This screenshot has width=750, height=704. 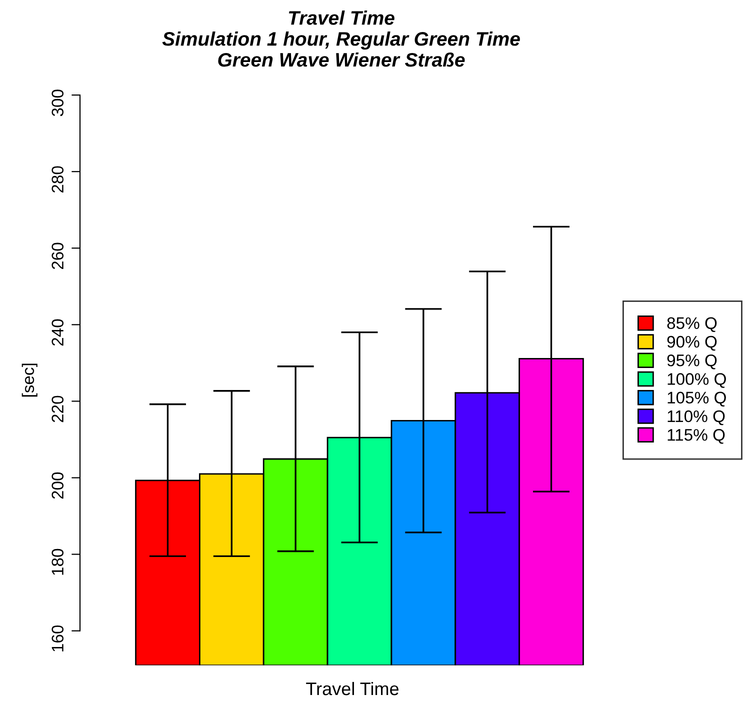 What do you see at coordinates (58, 332) in the screenshot?
I see `y-tick-label: 240` at bounding box center [58, 332].